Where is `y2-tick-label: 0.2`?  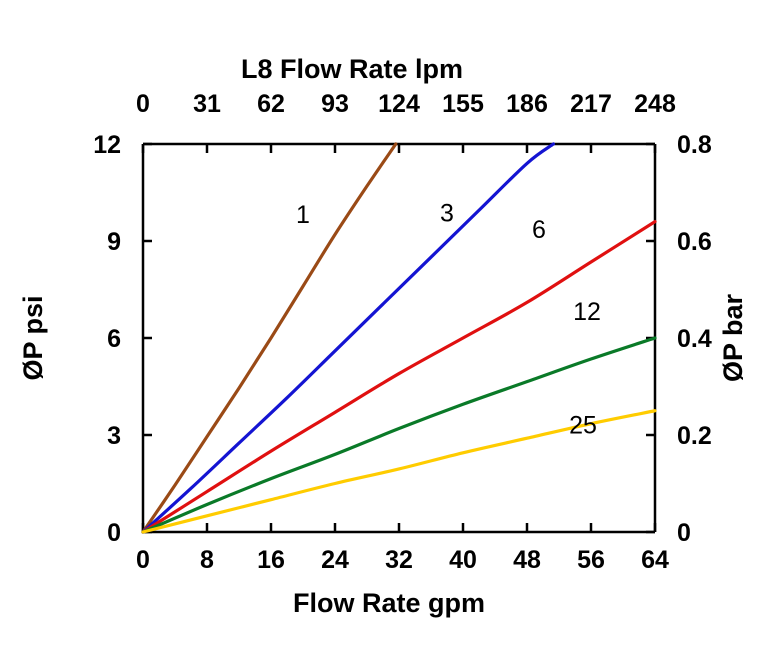
y2-tick-label: 0.2 is located at coordinates (694, 436).